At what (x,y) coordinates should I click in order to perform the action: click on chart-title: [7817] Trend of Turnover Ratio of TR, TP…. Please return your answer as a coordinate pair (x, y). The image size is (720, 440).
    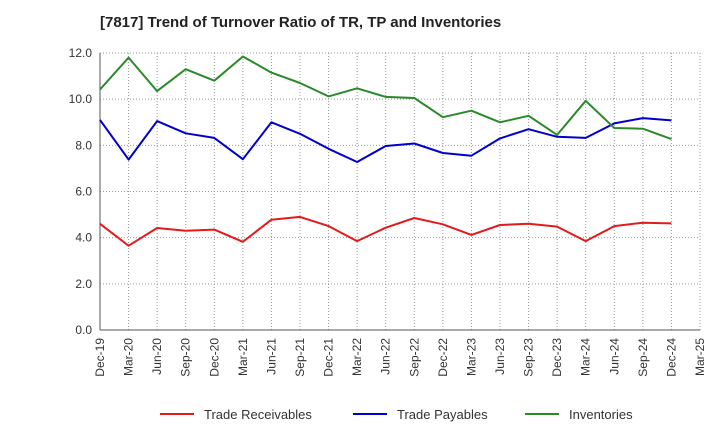
    Looking at the image, I should click on (301, 22).